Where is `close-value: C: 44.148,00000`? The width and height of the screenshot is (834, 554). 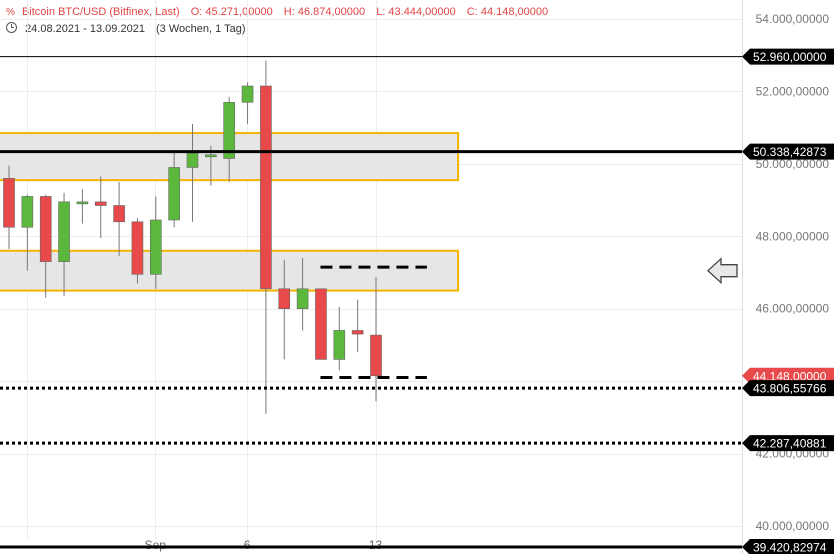
close-value: C: 44.148,00000 is located at coordinates (507, 12).